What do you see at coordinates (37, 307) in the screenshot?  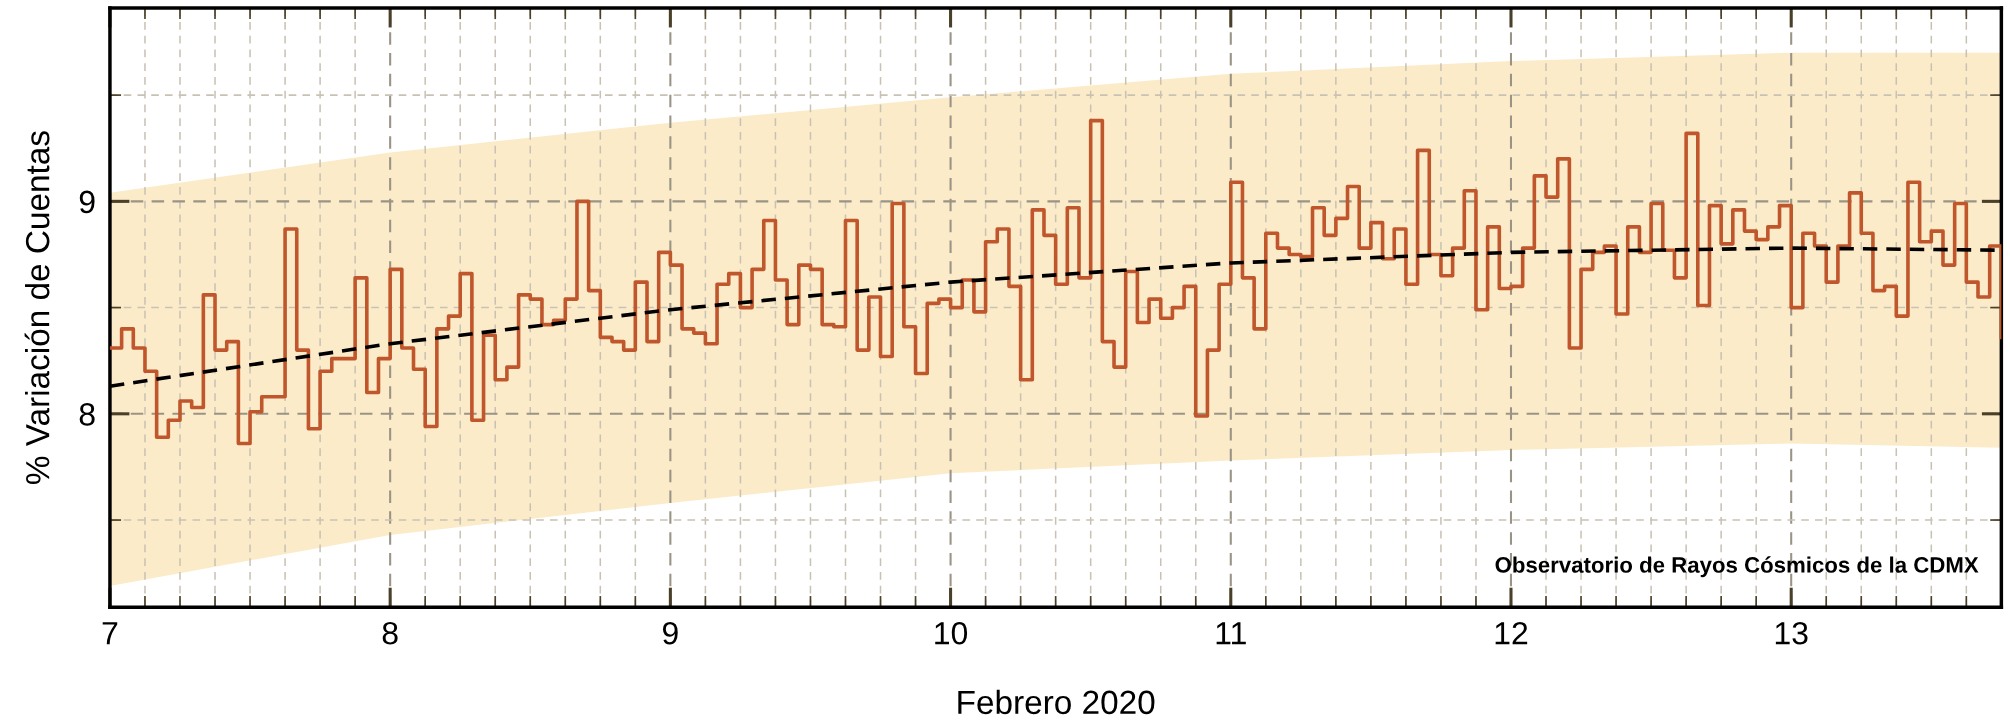 I see `y-axis-title: % Variación de Cuentas` at bounding box center [37, 307].